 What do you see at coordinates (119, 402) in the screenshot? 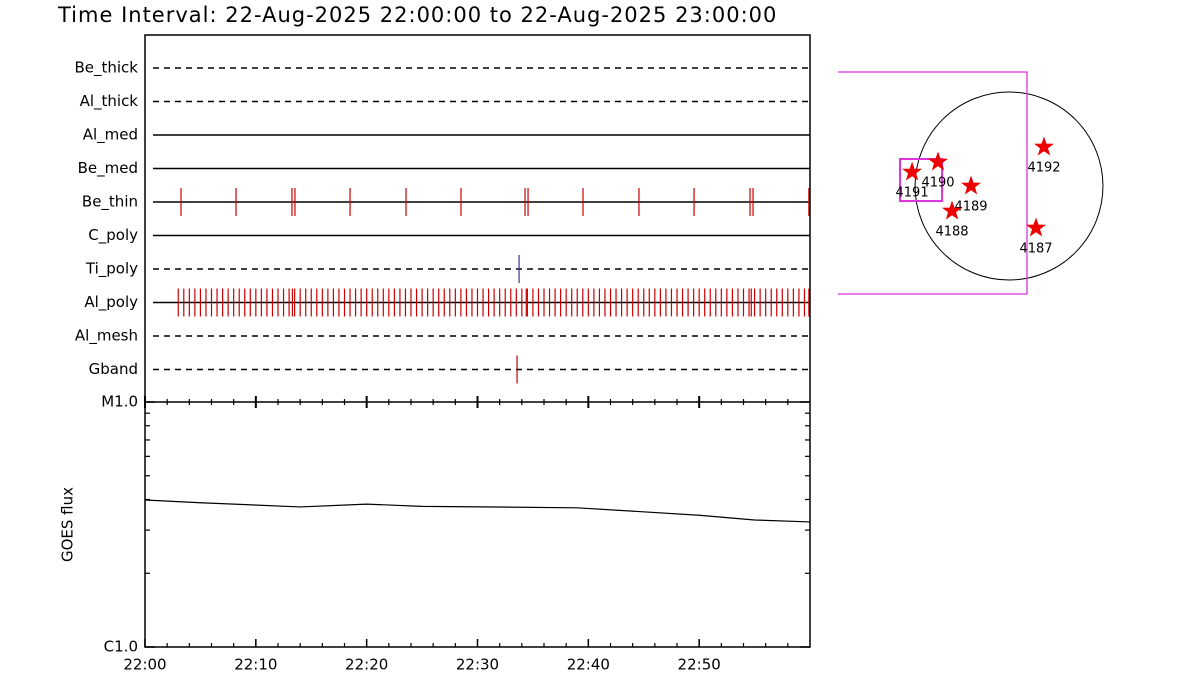
I see `y-tick-label: M1.0` at bounding box center [119, 402].